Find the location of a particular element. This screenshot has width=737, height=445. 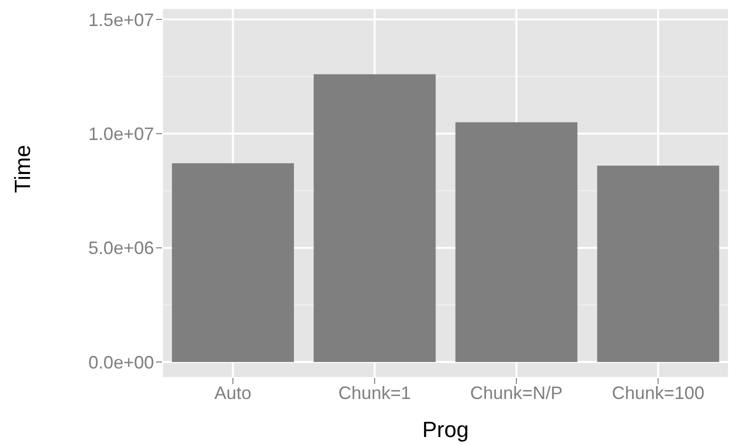

x-tick-label: Chunk=N/P is located at coordinates (516, 392).